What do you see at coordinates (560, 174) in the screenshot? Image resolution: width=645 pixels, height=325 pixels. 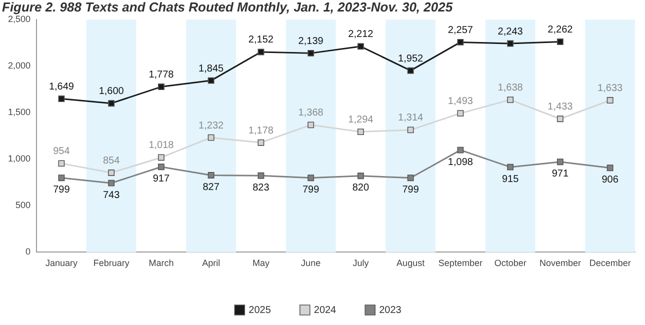 I see `data-label: 971` at bounding box center [560, 174].